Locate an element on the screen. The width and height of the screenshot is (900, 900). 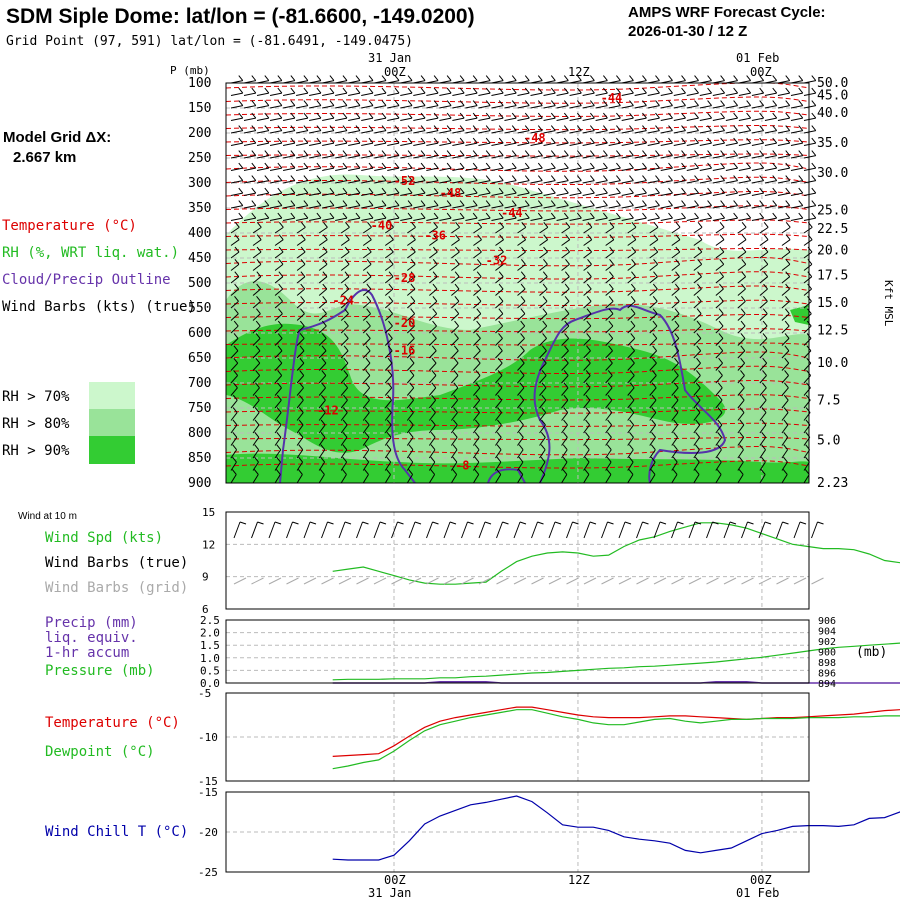
temperature-tick-labels: -5-10-15 is located at coordinates (208, 737).